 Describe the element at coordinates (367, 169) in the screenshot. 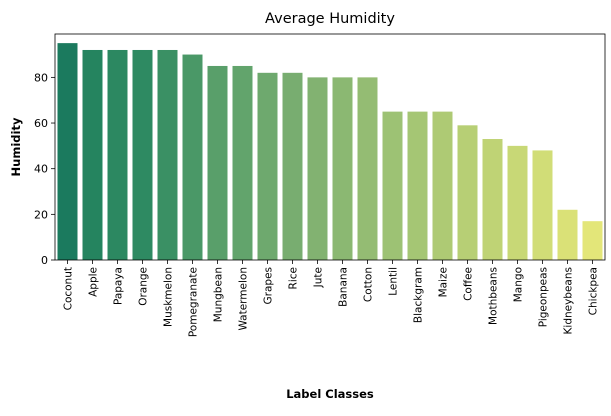

I see `bar-cotton` at that location.